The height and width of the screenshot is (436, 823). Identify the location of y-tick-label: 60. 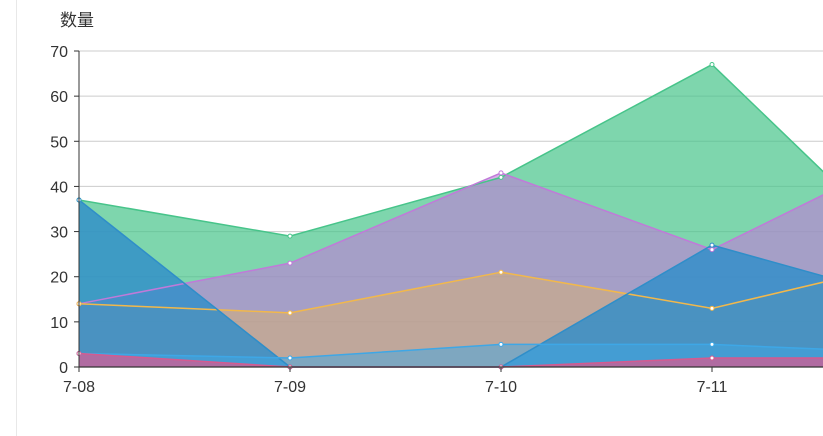
(59, 97).